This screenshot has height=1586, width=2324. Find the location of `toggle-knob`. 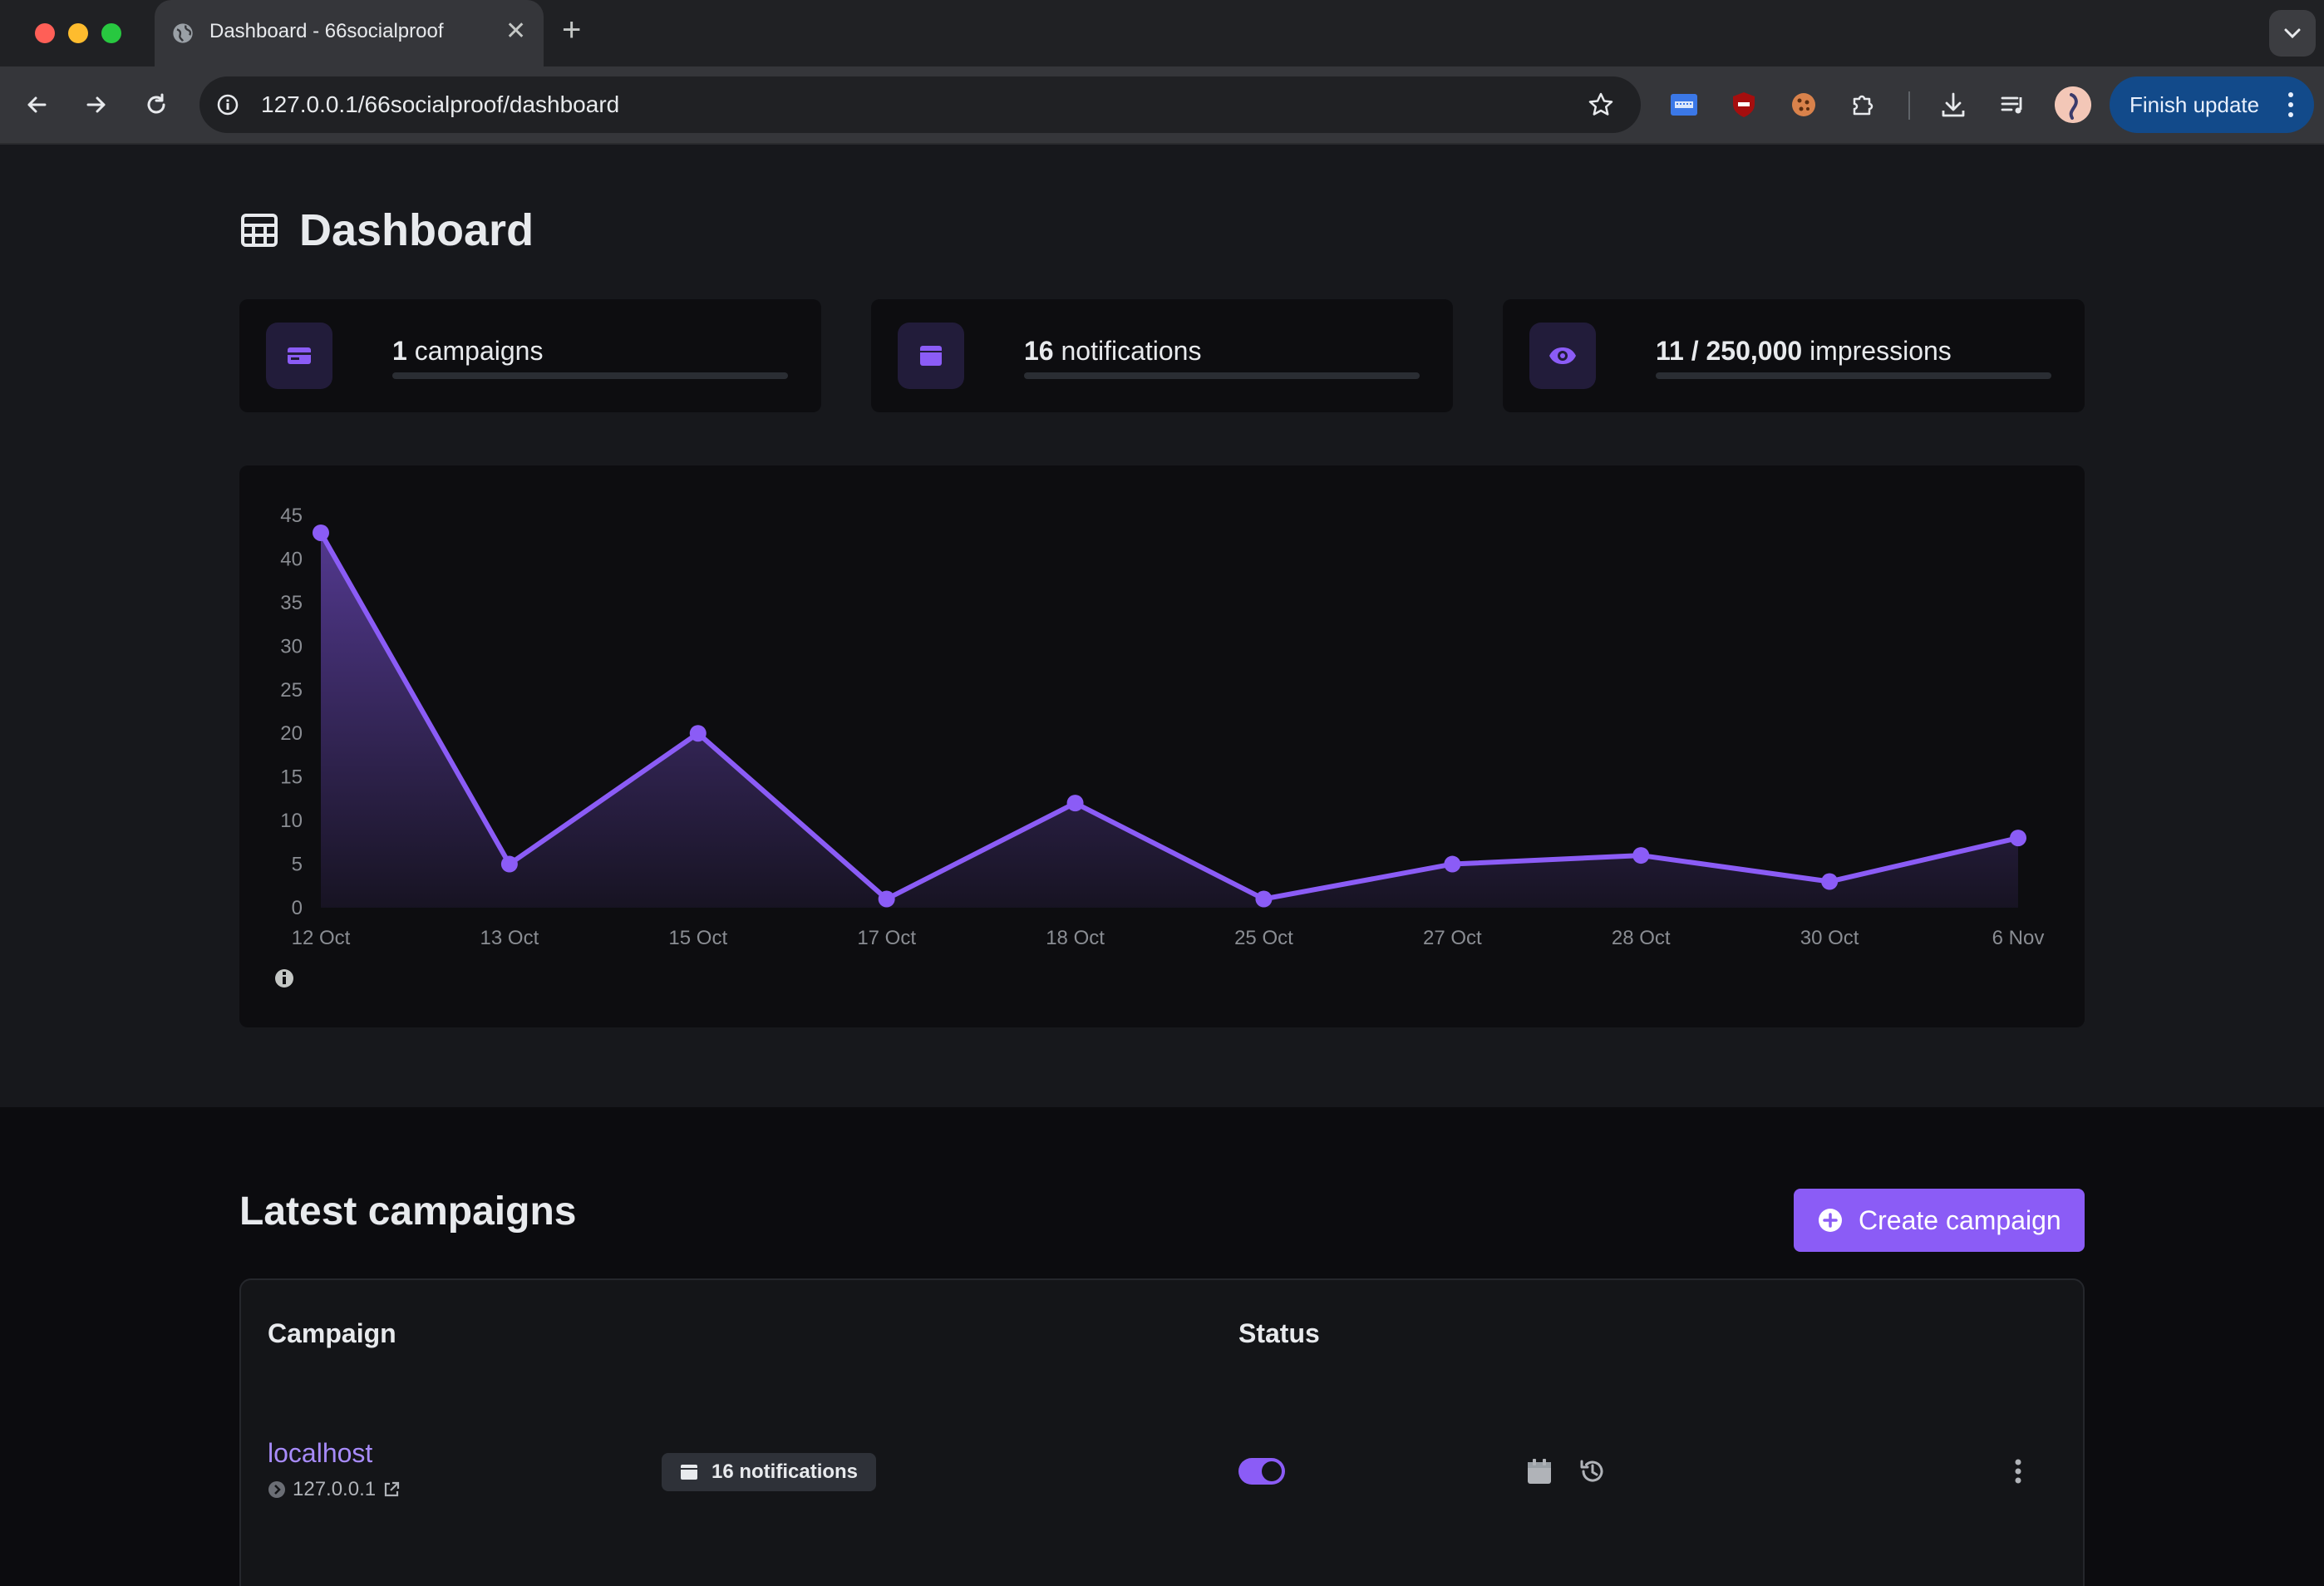

toggle-knob is located at coordinates (1272, 1471).